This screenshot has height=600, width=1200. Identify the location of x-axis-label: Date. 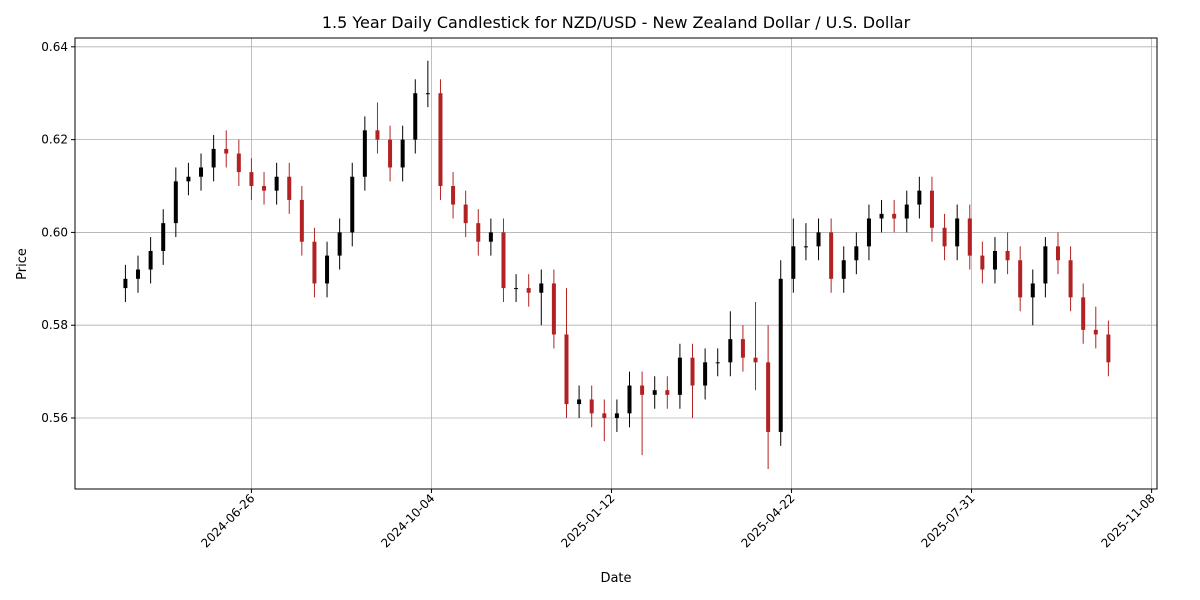
(615, 578).